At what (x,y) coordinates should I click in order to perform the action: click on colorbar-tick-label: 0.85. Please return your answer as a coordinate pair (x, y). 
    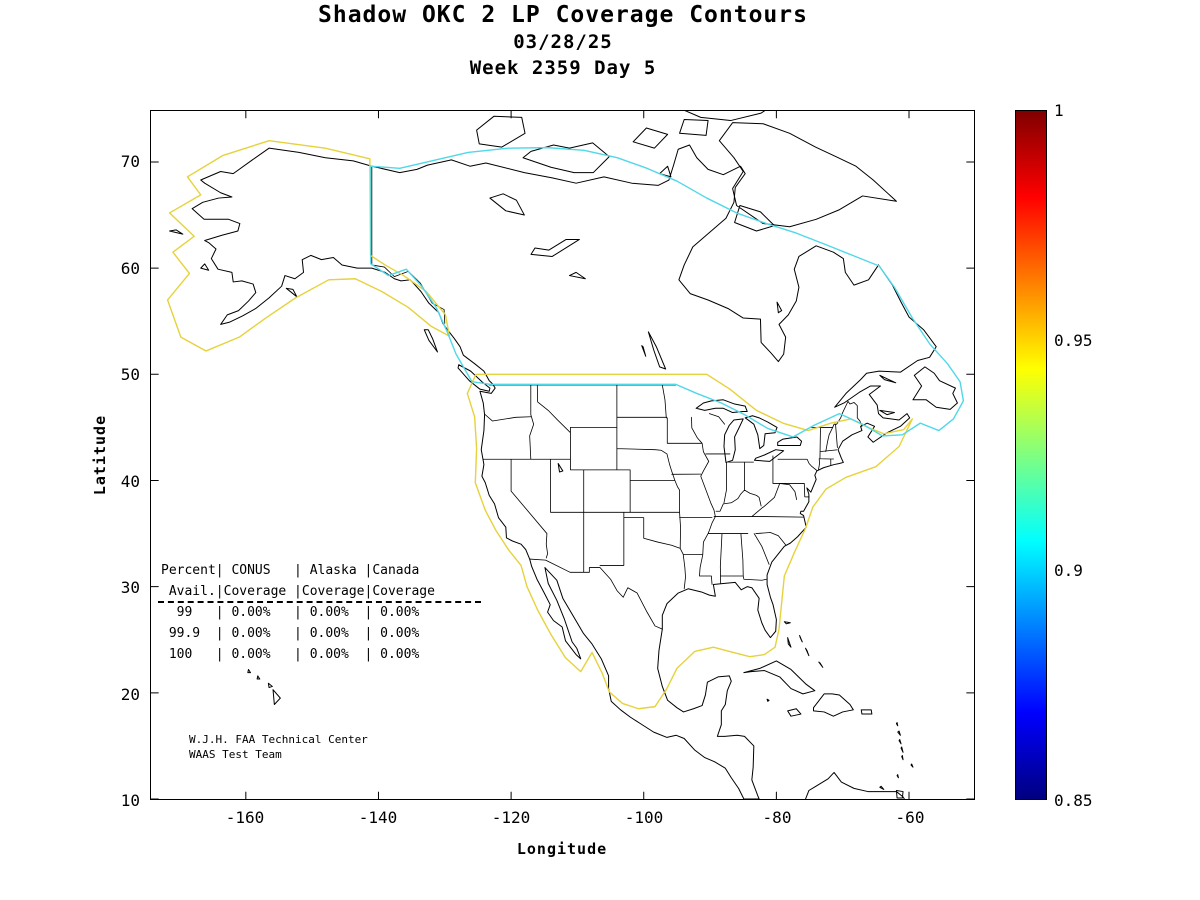
    Looking at the image, I should click on (1073, 800).